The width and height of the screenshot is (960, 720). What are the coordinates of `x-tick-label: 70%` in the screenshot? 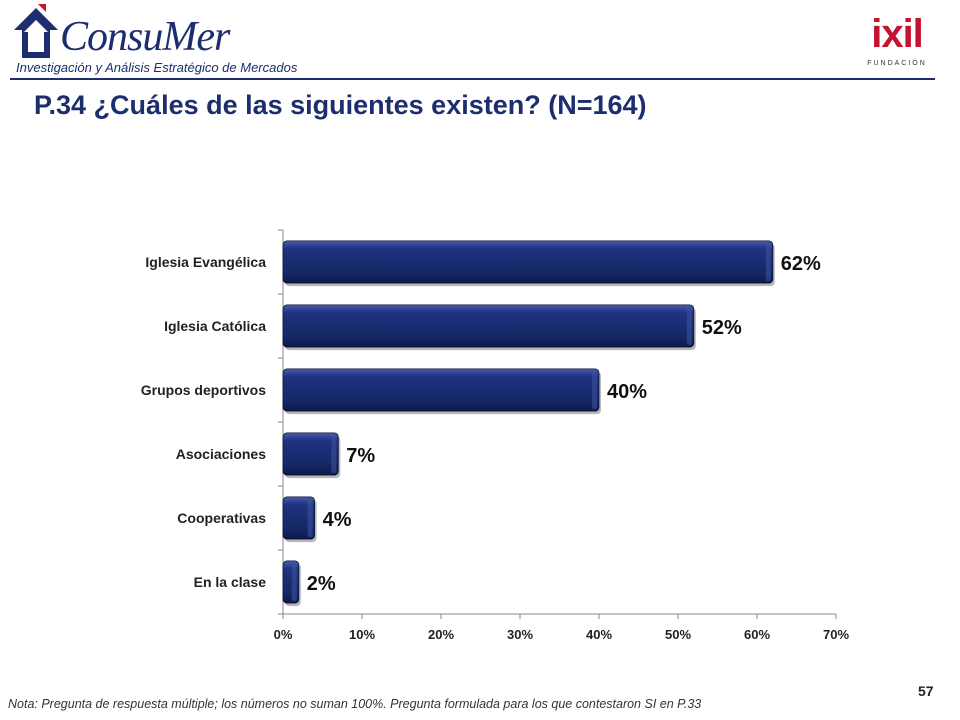 It's located at (836, 634).